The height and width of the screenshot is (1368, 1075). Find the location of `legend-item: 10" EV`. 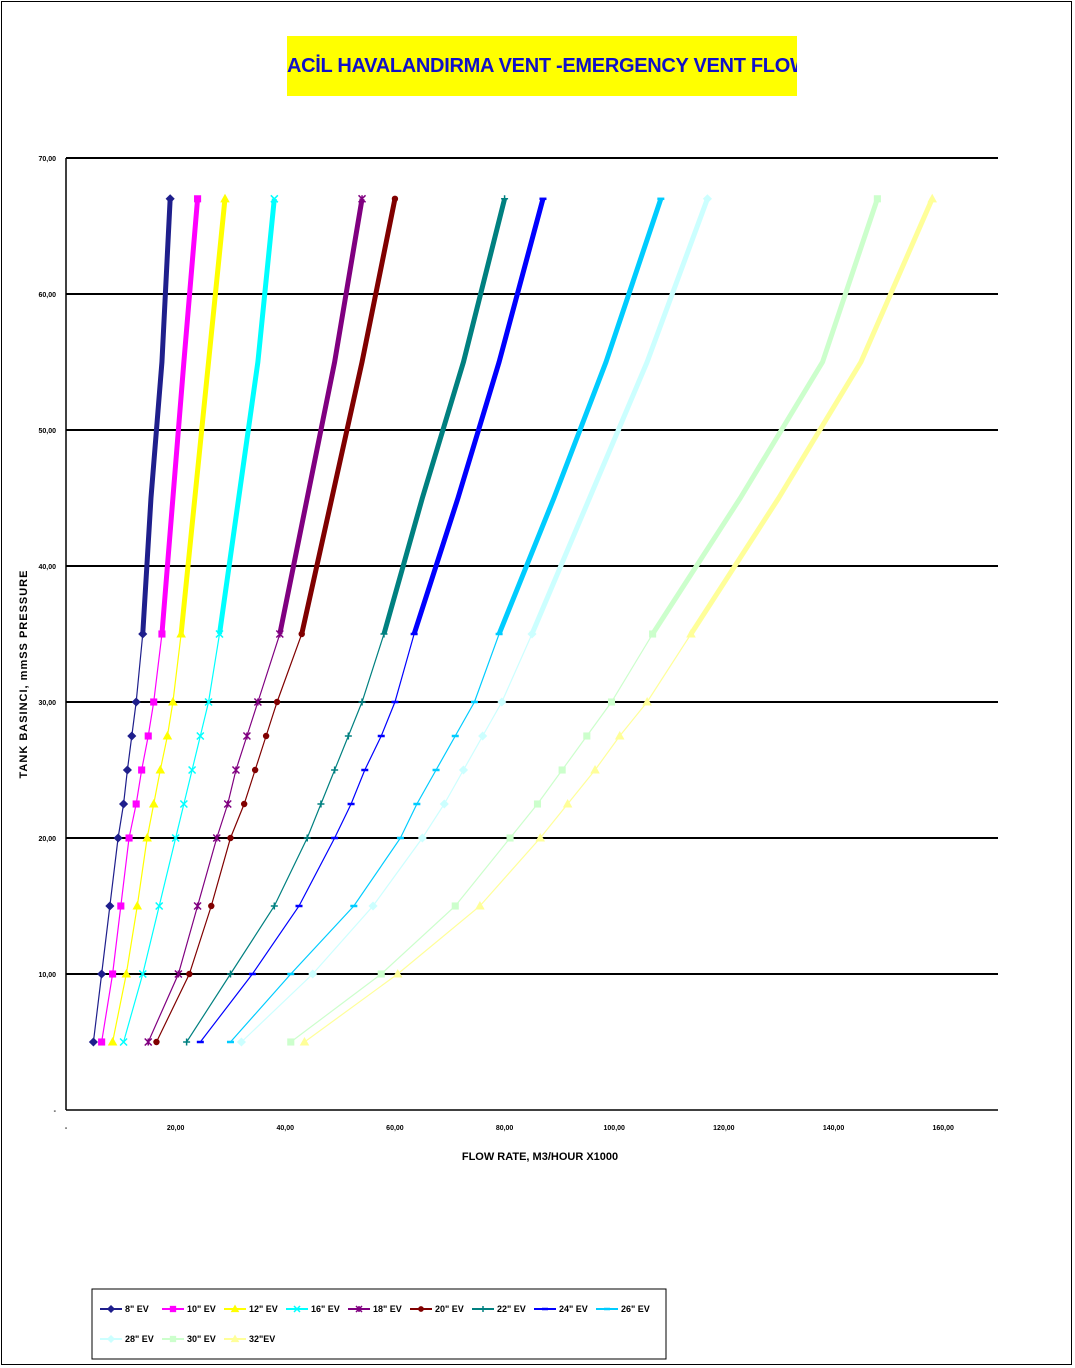

legend-item: 10" EV is located at coordinates (189, 1309).